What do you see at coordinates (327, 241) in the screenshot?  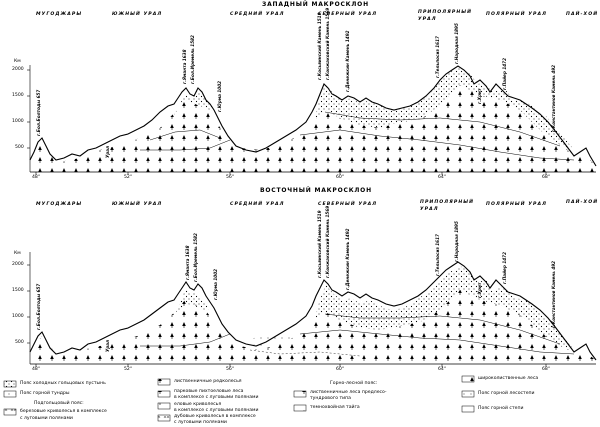 I see `bottom-peak-label: г.Конжаковский Камень 1569` at bounding box center [327, 241].